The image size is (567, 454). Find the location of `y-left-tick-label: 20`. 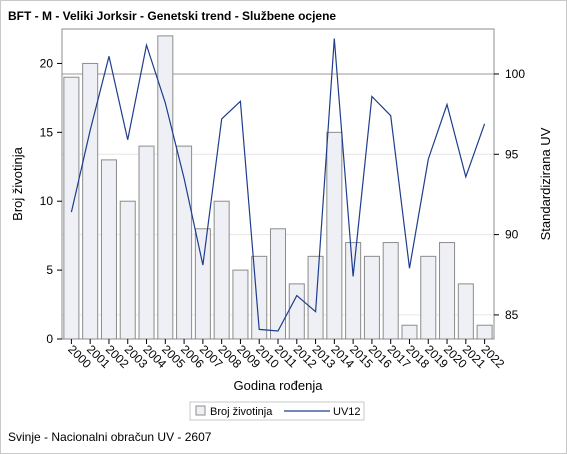

y-left-tick-label: 20 is located at coordinates (47, 63).